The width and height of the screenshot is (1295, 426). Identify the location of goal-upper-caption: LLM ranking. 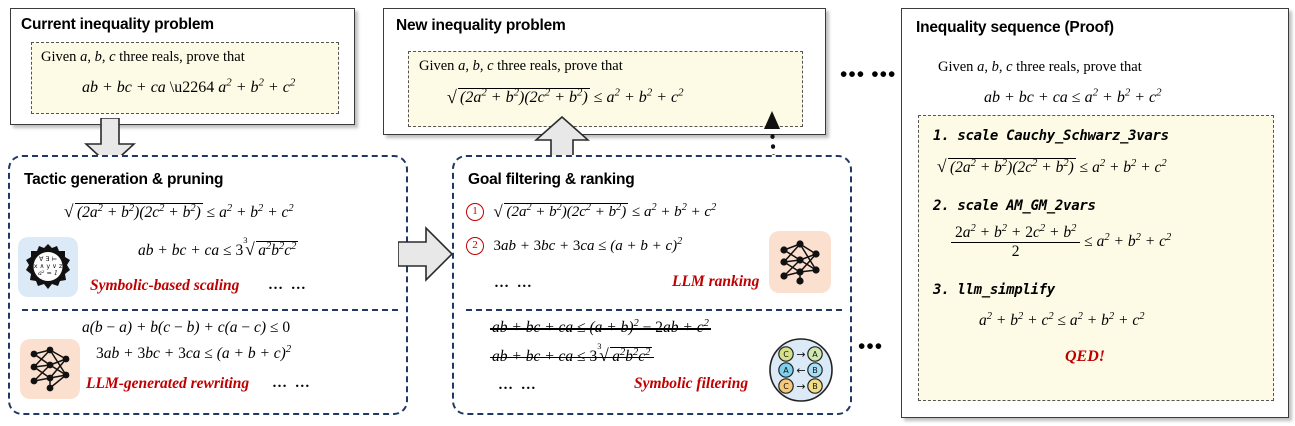
(716, 281).